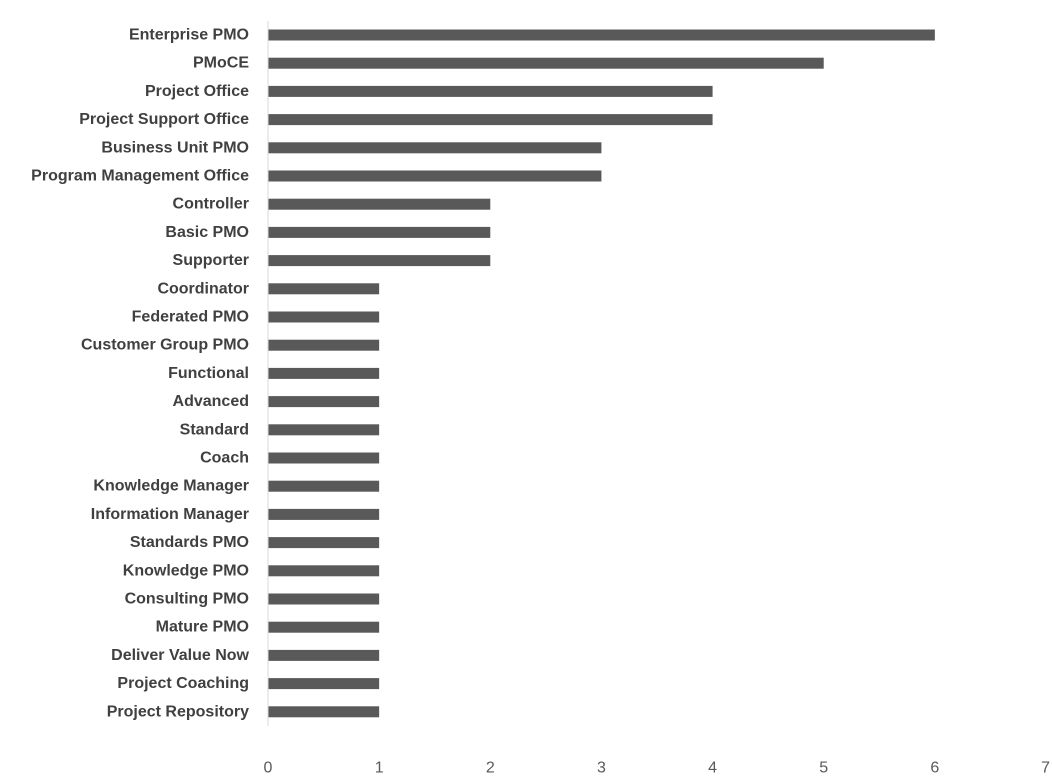 Image resolution: width=1052 pixels, height=777 pixels. What do you see at coordinates (175, 147) in the screenshot?
I see `category-label: Business Unit PMO` at bounding box center [175, 147].